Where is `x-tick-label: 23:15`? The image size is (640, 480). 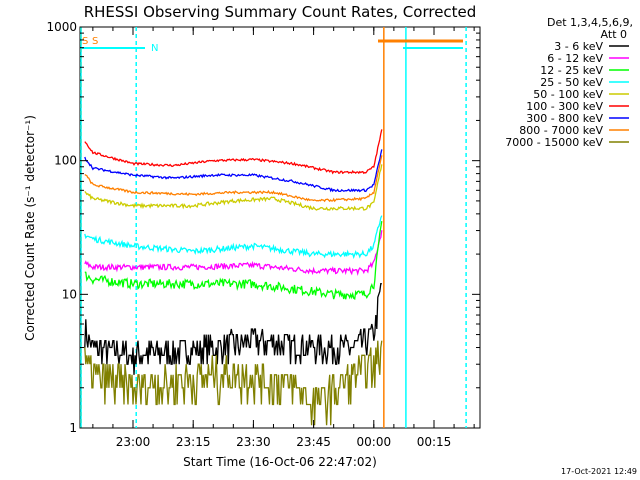
x-tick-label: 23:15 is located at coordinates (193, 442).